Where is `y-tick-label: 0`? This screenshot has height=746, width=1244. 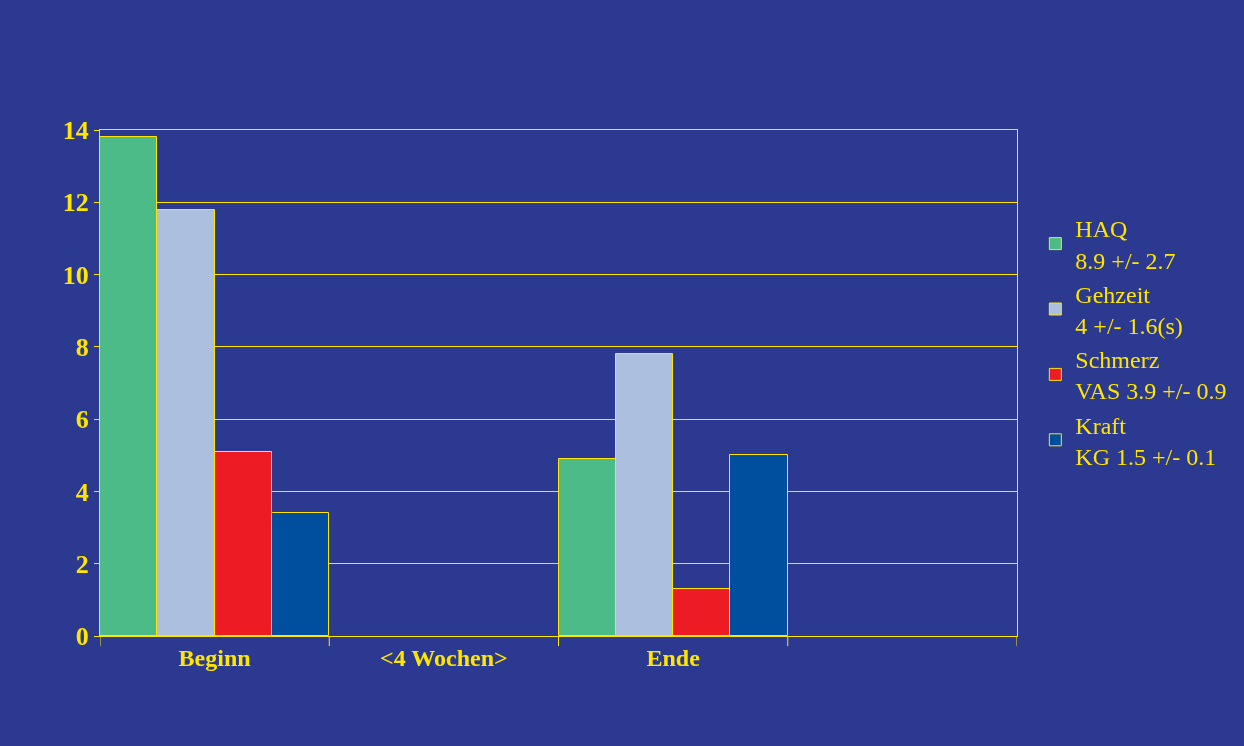 y-tick-label: 0 is located at coordinates (82, 637).